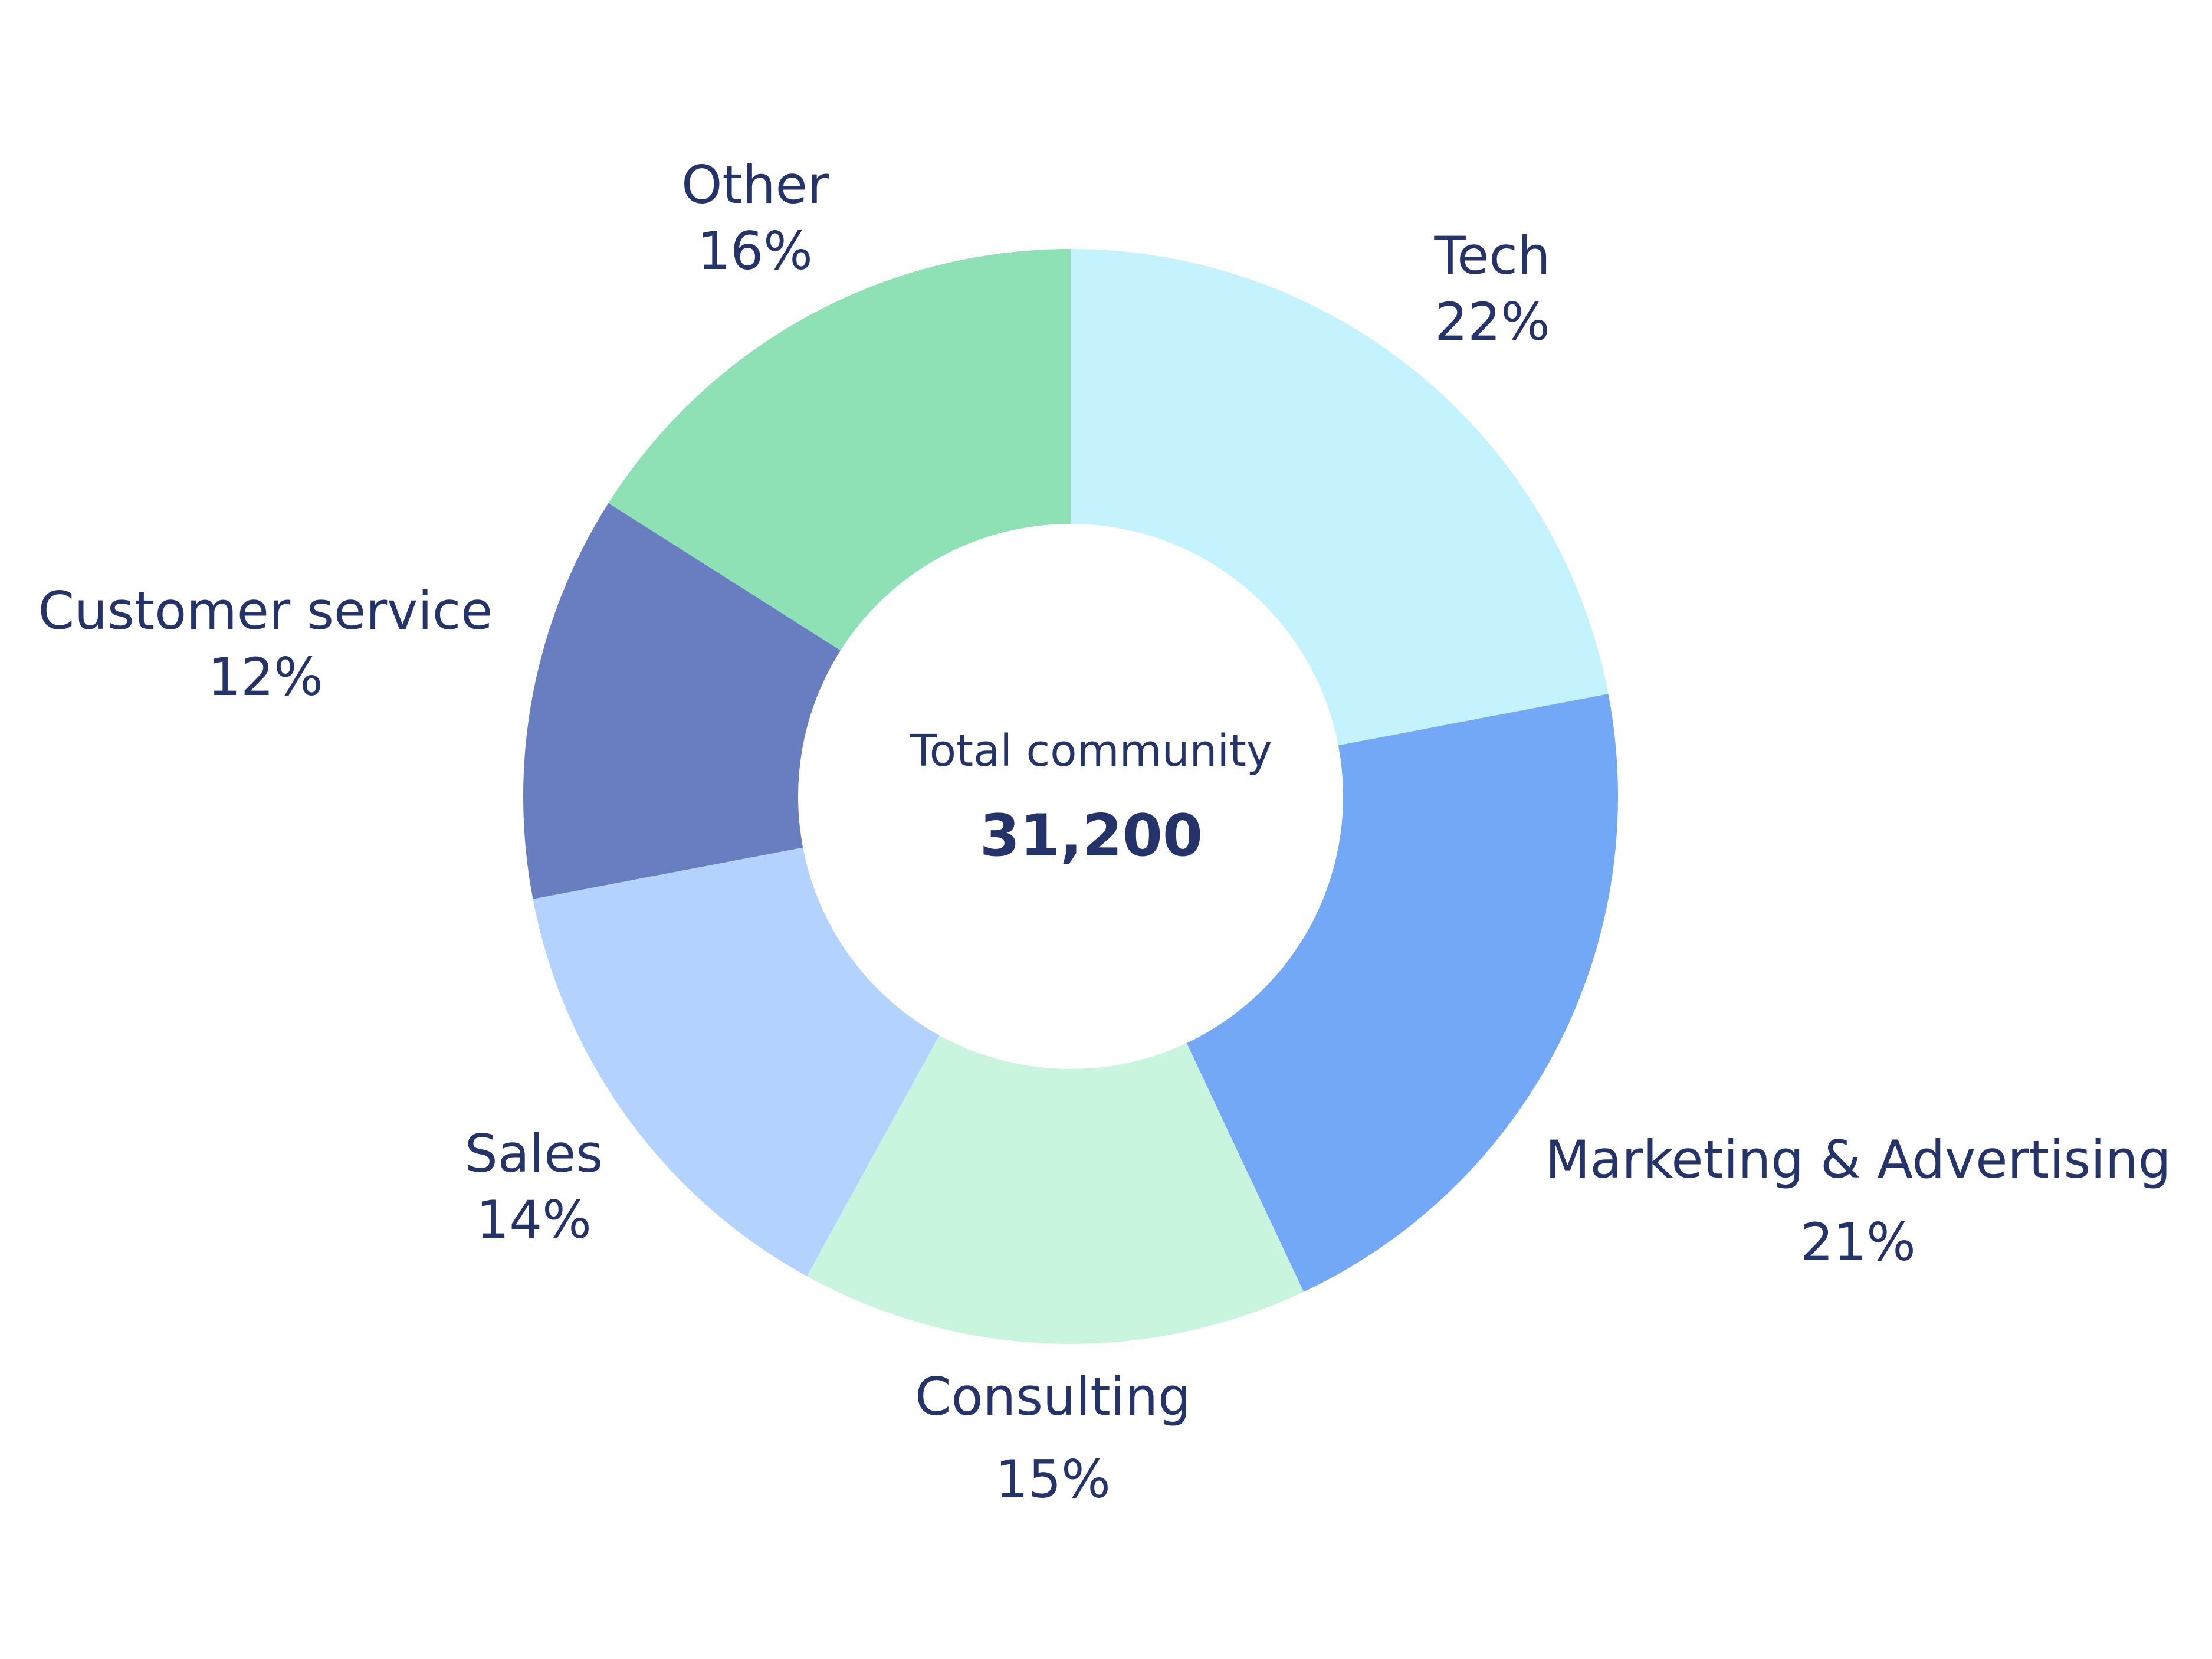  What do you see at coordinates (534, 1153) in the screenshot?
I see `slice-label-name: Sales` at bounding box center [534, 1153].